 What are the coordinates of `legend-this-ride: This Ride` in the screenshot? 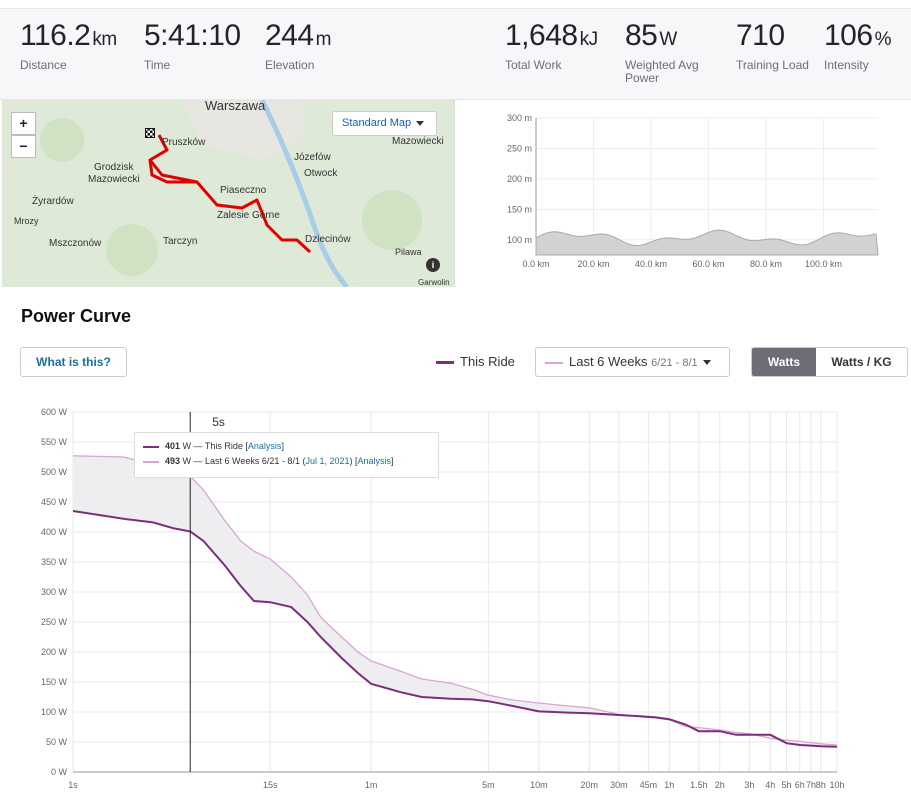 It's located at (475, 361).